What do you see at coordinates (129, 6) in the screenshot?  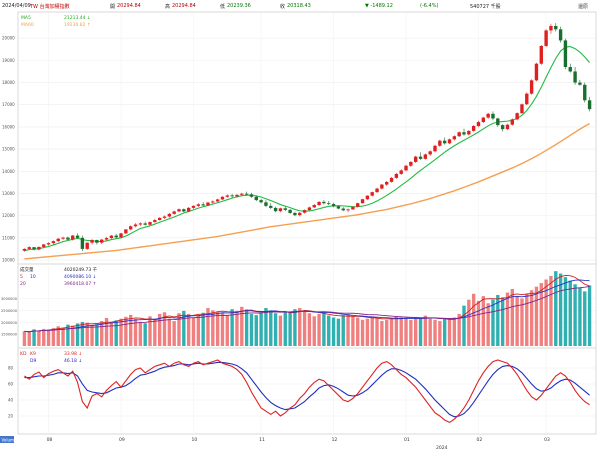 I see `header-open: 20294.84` at bounding box center [129, 6].